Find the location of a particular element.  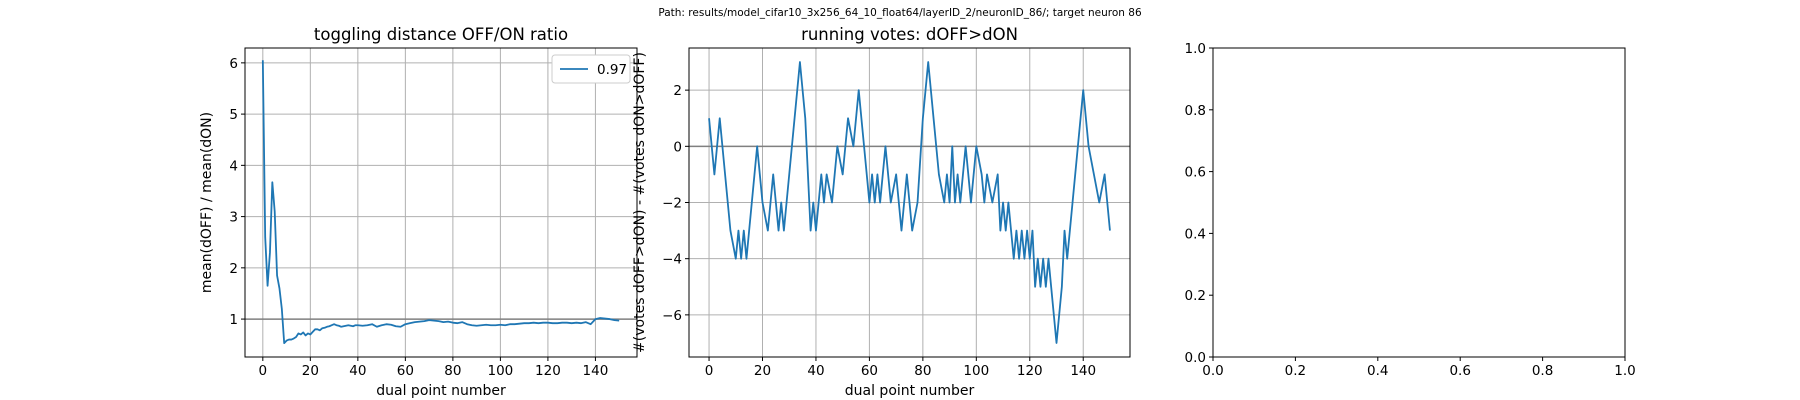

panel-title: toggling distance OFF/ON ratio is located at coordinates (441, 34).